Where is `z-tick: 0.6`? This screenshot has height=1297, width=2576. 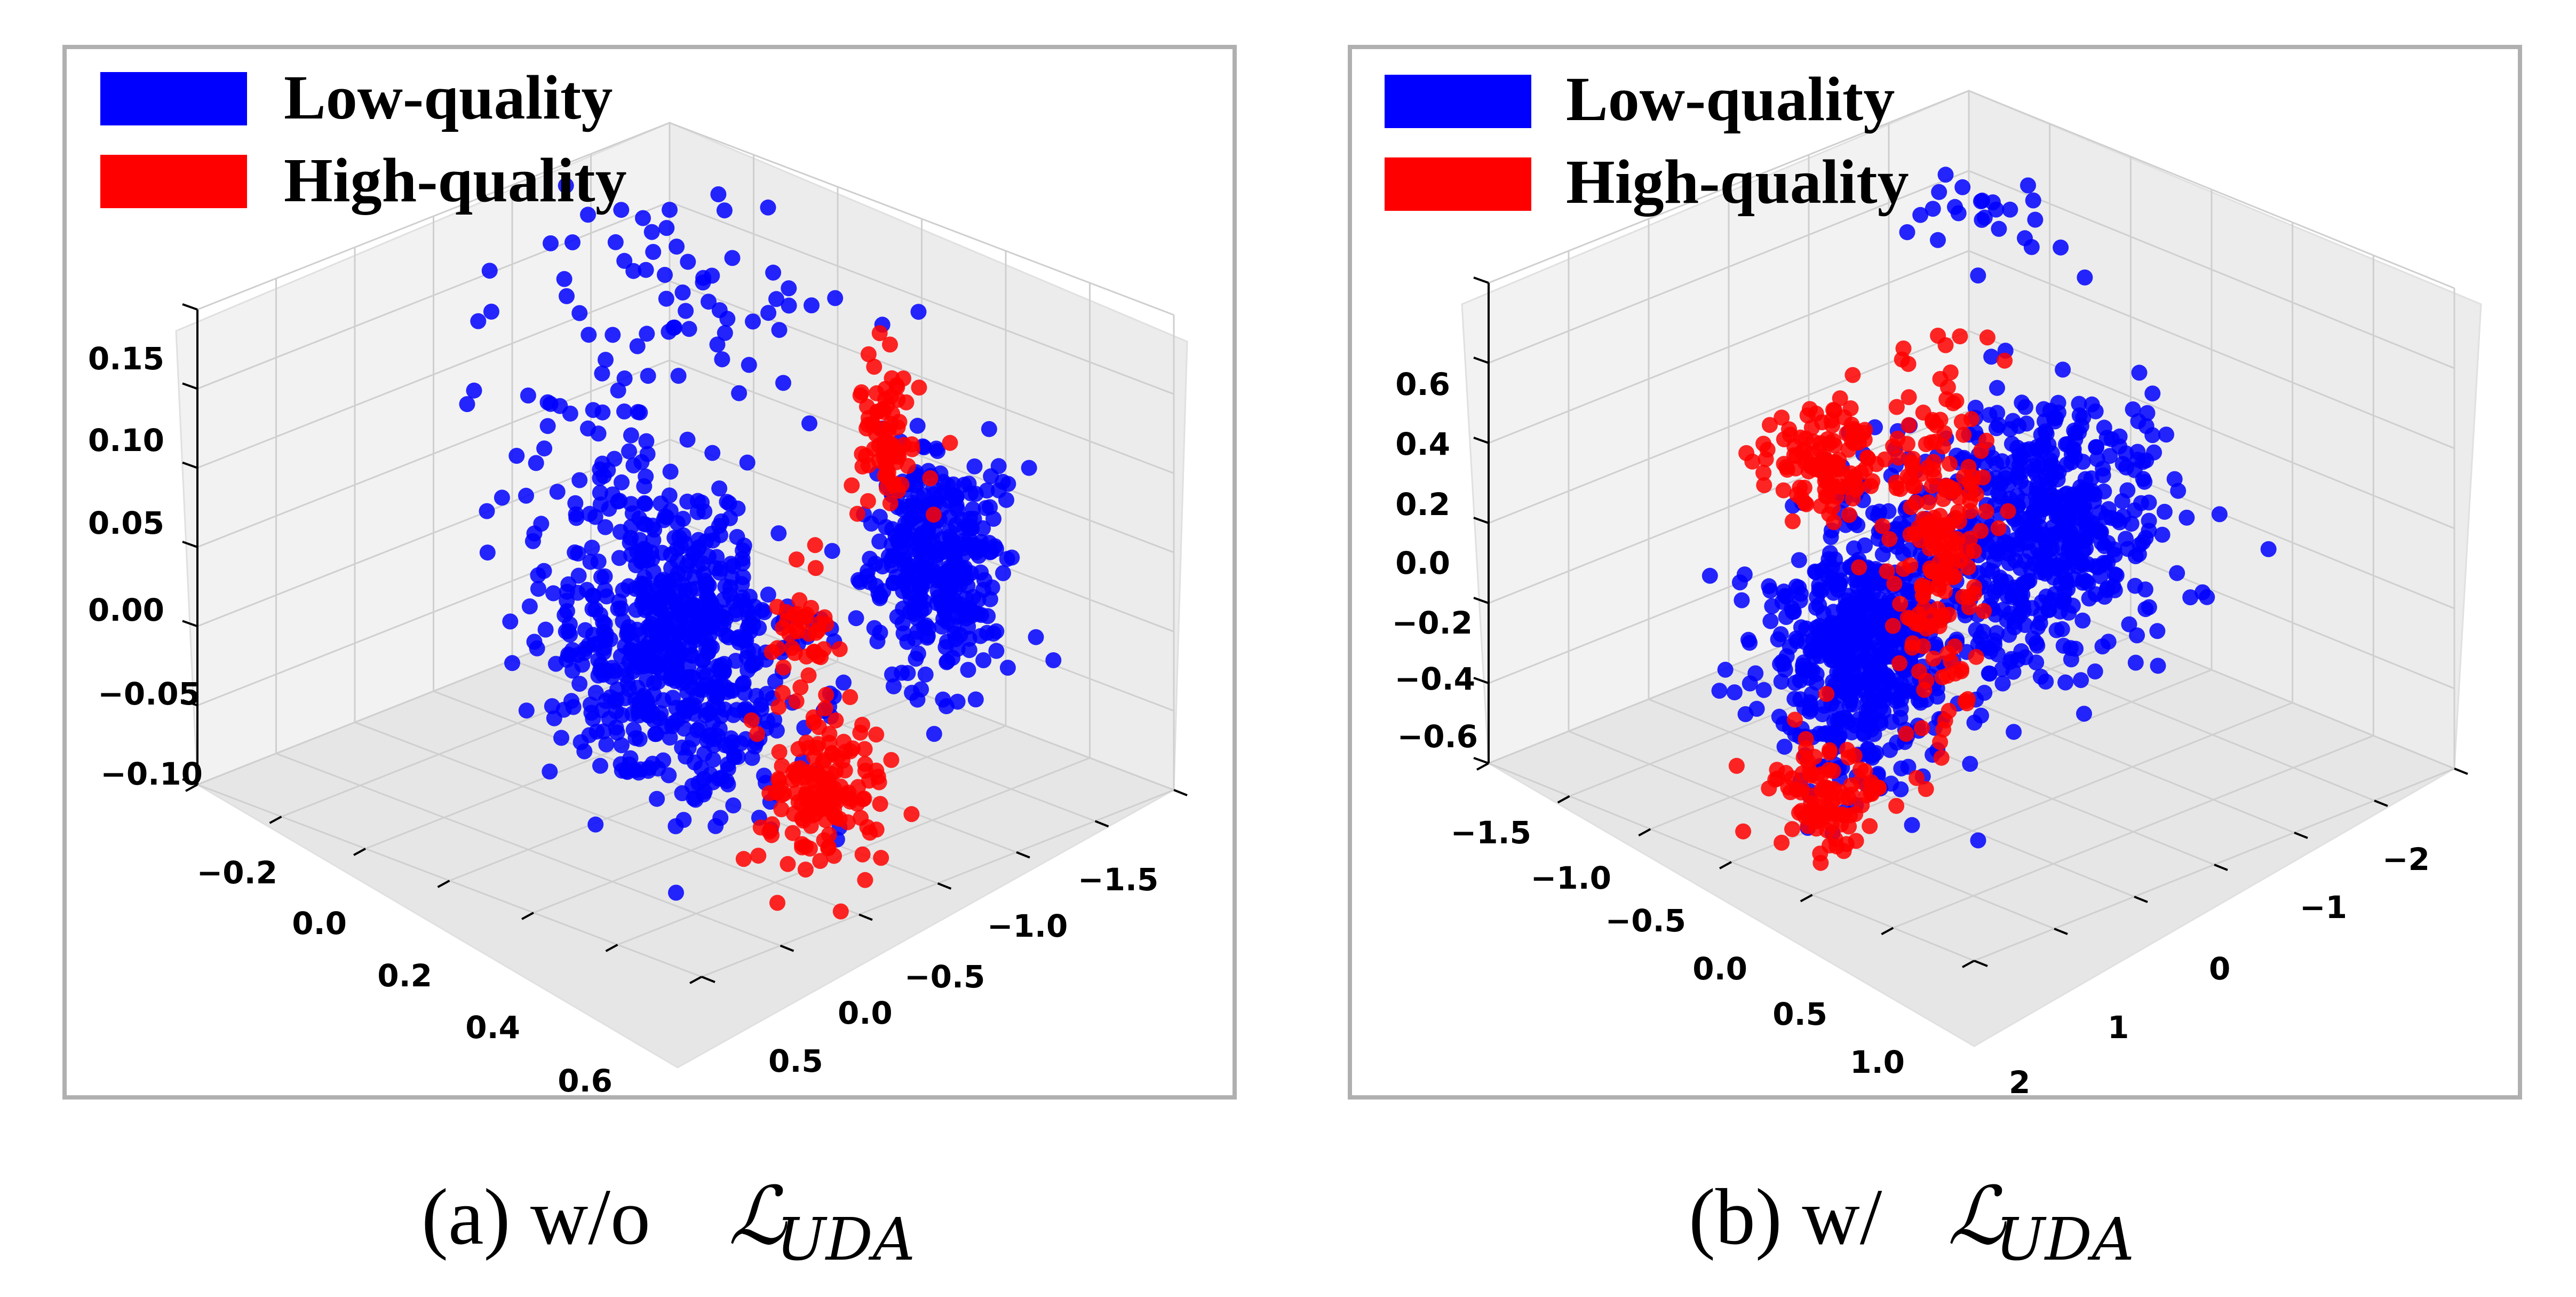
z-tick: 0.6 is located at coordinates (1422, 384).